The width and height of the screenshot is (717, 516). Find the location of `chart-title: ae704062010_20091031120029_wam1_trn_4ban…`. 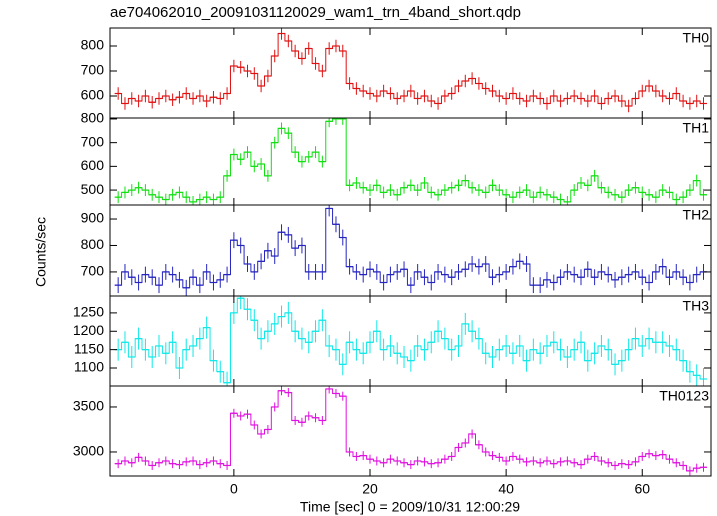

chart-title: ae704062010_20091031120029_wam1_trn_4ban… is located at coordinates (315, 12).